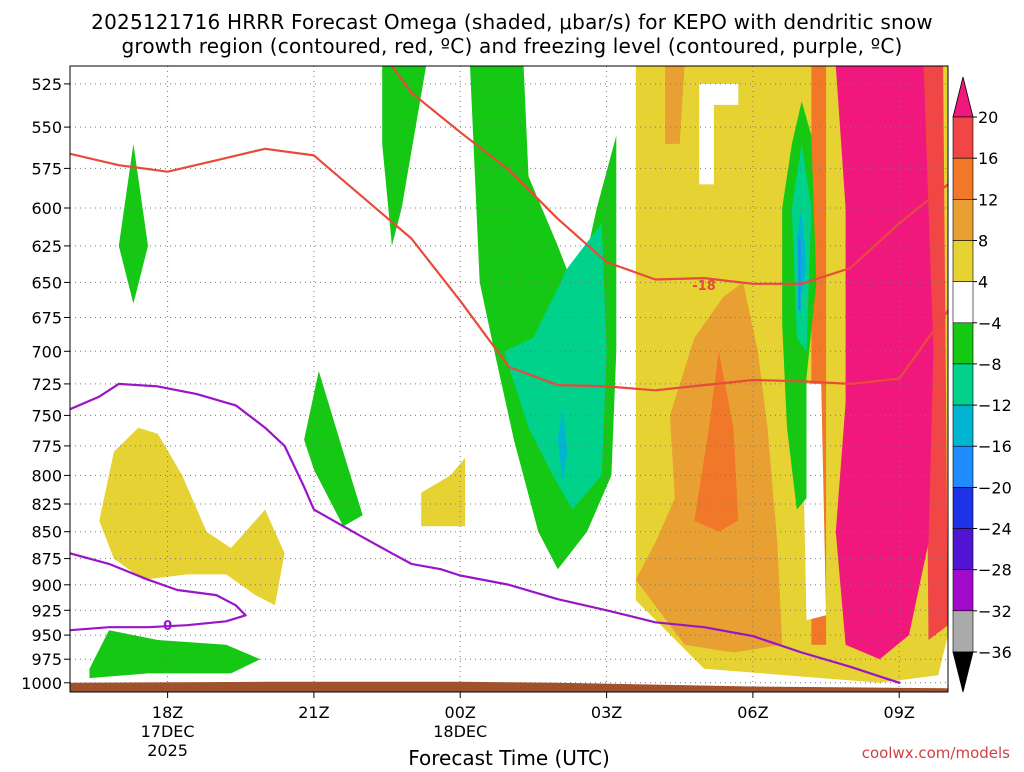 The height and width of the screenshot is (772, 1024). I want to click on terrain-area, so click(509, 686).